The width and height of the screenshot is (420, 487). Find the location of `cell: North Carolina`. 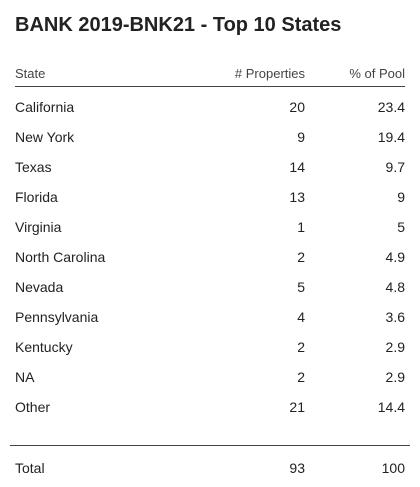

cell: North Carolina is located at coordinates (60, 257).